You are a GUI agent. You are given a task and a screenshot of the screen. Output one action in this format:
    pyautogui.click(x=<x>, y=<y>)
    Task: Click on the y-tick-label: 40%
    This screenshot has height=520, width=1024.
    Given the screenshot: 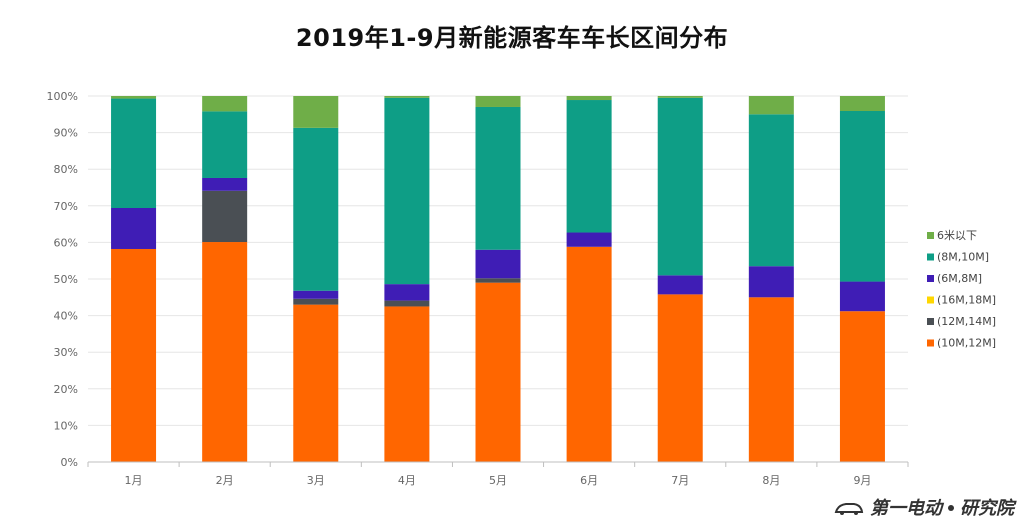 What is the action you would take?
    pyautogui.click(x=66, y=316)
    